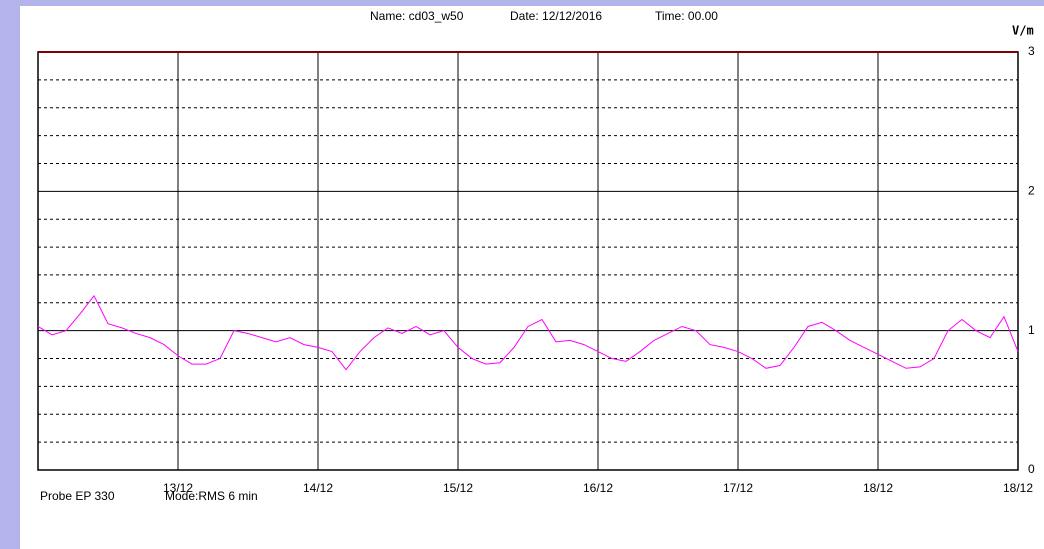 The width and height of the screenshot is (1044, 549). What do you see at coordinates (211, 496) in the screenshot?
I see `footer-mode: Mode:RMS 6 min` at bounding box center [211, 496].